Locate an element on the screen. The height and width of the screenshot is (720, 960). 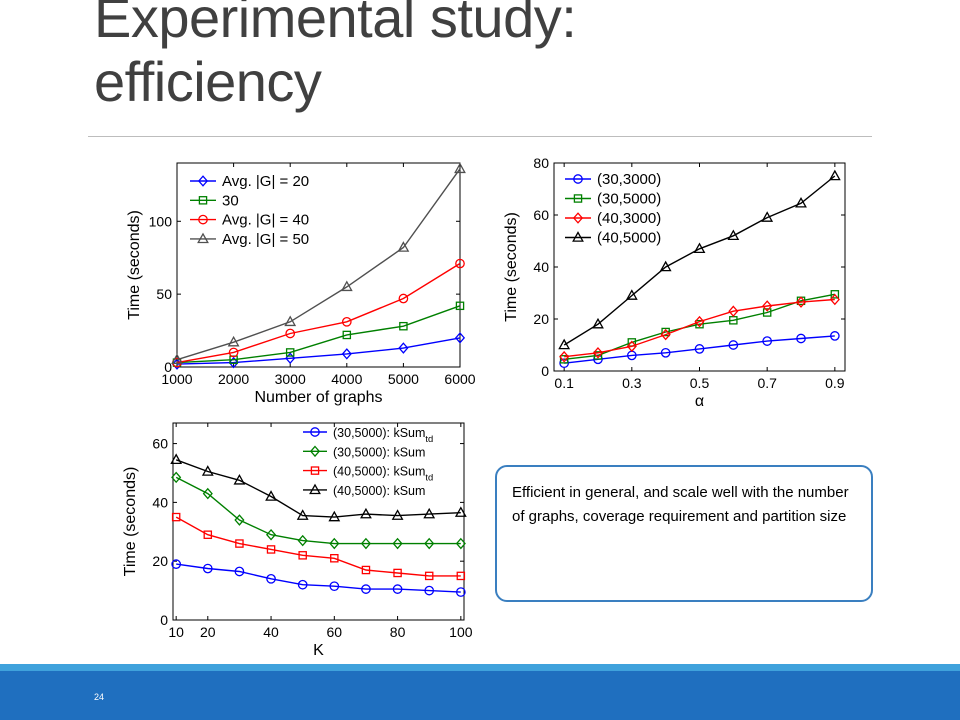
legend-label-text: Avg. |G| = 50 is located at coordinates (265, 239).